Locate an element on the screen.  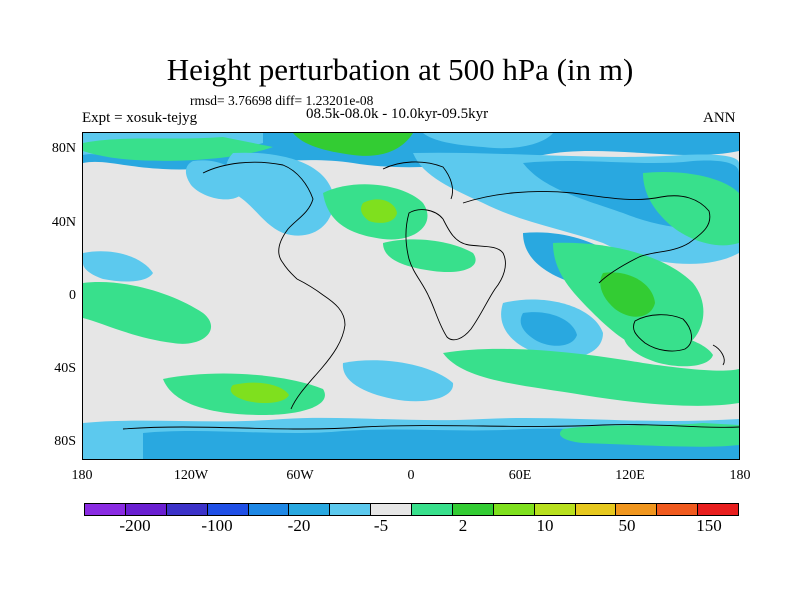
lon-label-60e: 60E is located at coordinates (520, 475).